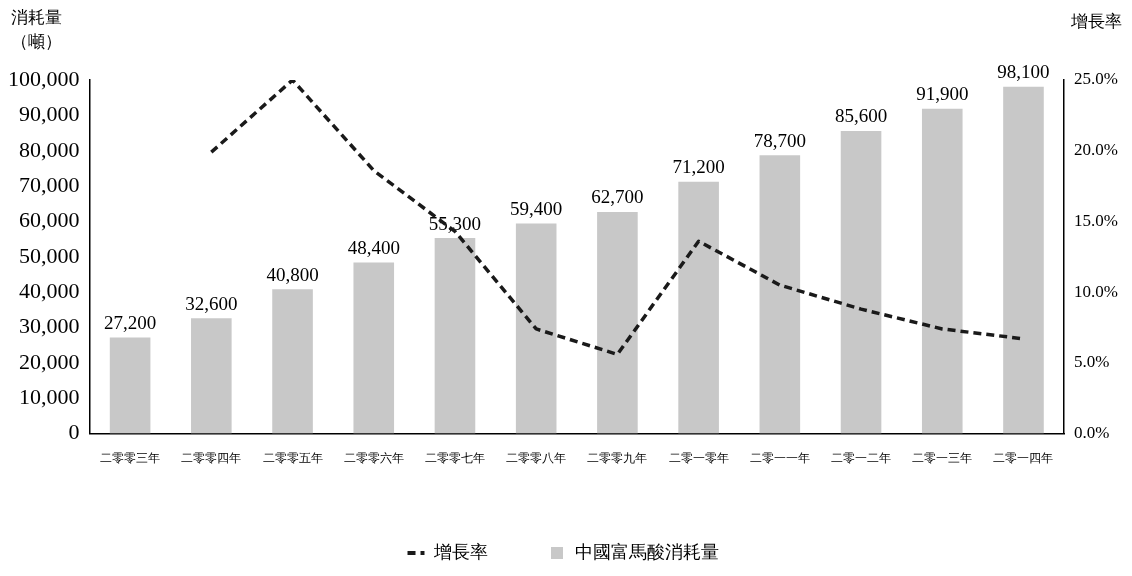  Describe the element at coordinates (211, 303) in the screenshot. I see `data-label: 32,600` at that location.